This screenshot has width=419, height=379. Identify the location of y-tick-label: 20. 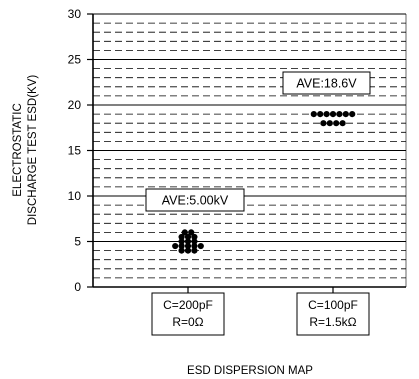
(75, 105).